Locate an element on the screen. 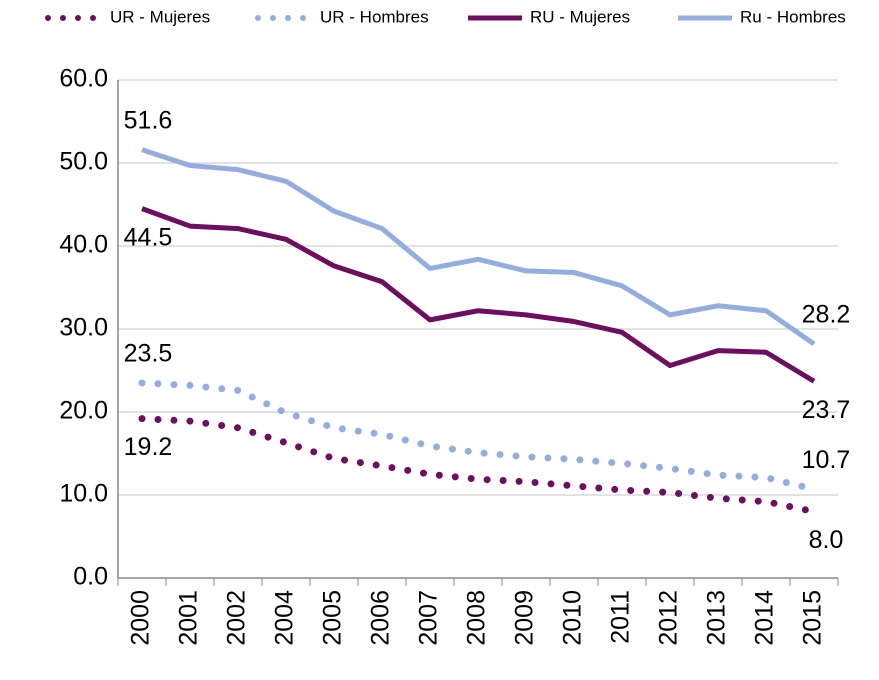 The width and height of the screenshot is (879, 680). data-label: 28.2 is located at coordinates (826, 315).